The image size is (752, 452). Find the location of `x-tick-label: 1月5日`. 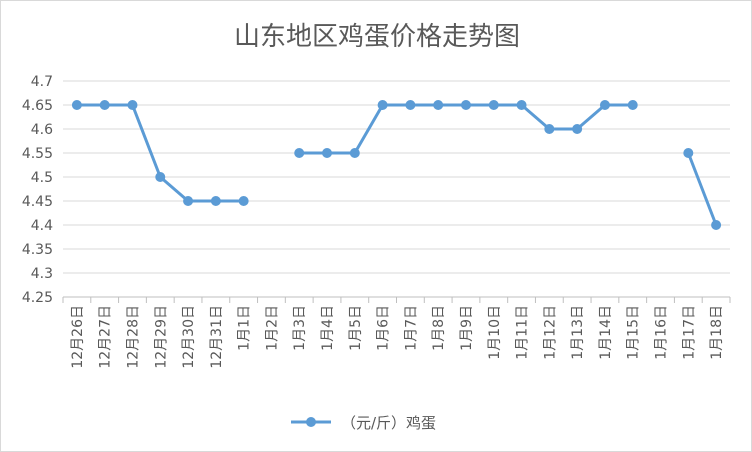

x-tick-label: 1月5日 is located at coordinates (356, 328).